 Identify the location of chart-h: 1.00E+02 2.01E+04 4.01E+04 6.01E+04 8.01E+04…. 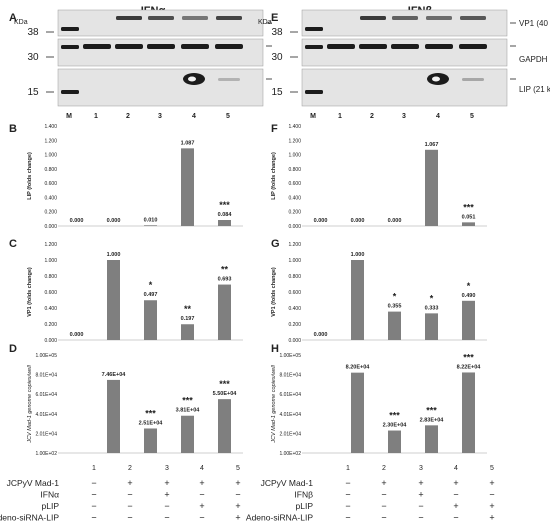
(379, 404).